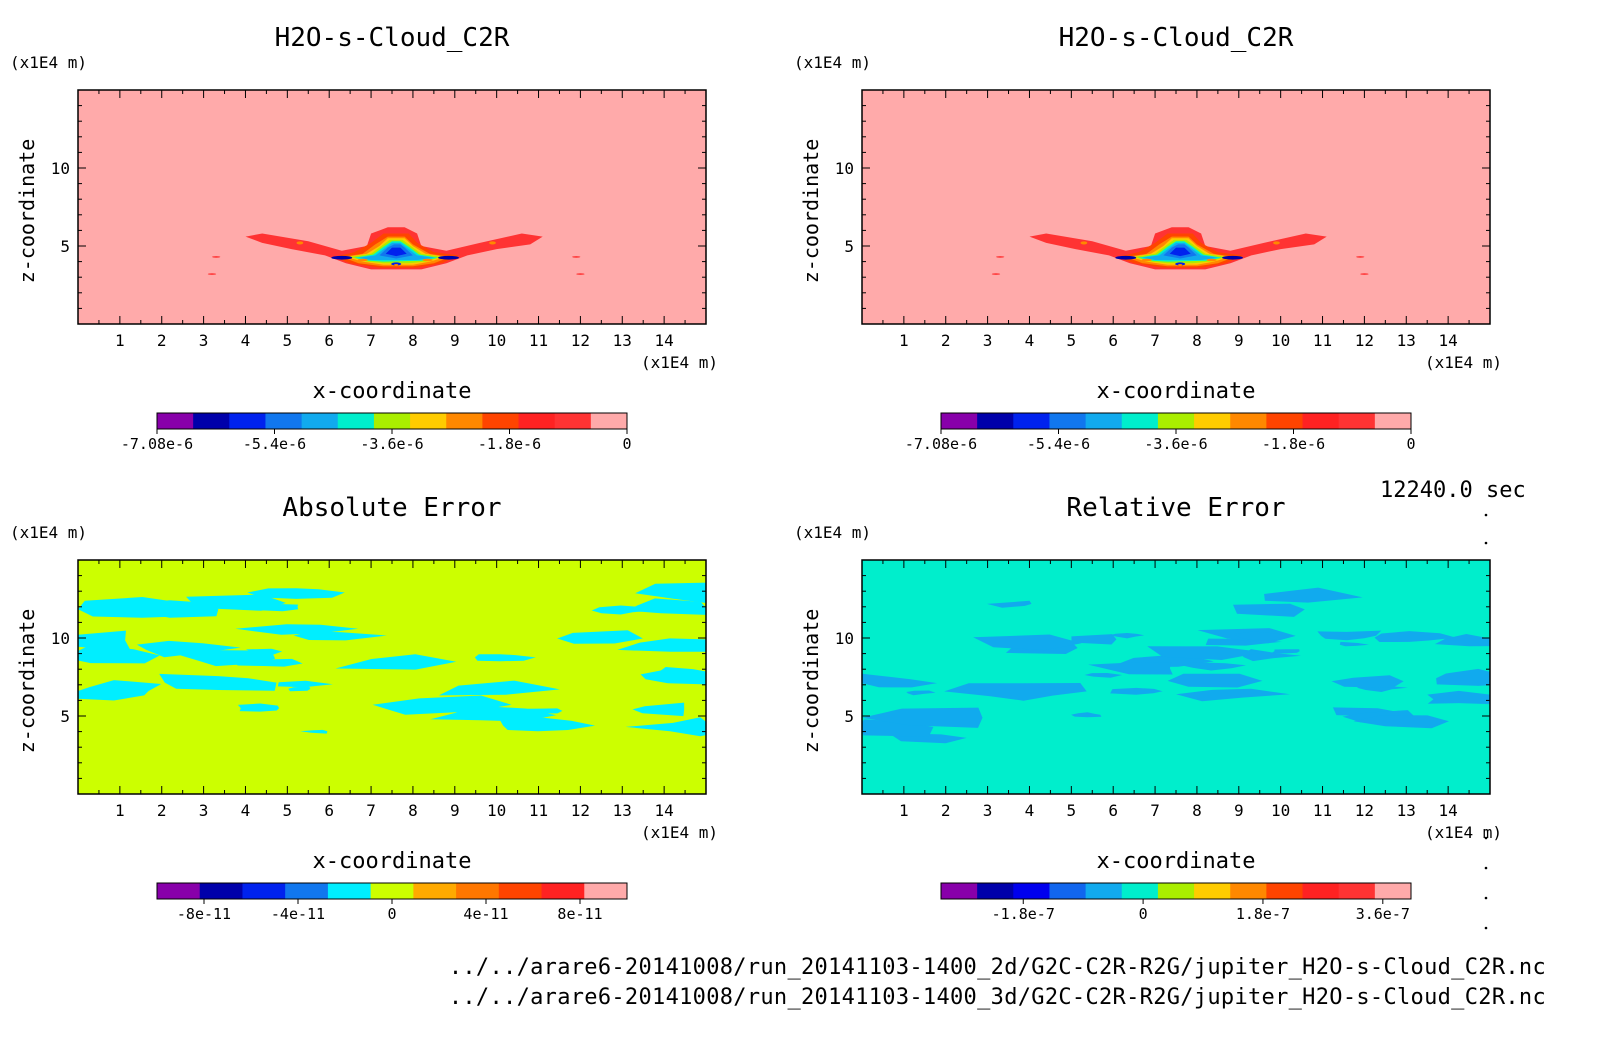 This screenshot has width=1604, height=1054. I want to click on time-label: 12240.0 sec, so click(1453, 490).